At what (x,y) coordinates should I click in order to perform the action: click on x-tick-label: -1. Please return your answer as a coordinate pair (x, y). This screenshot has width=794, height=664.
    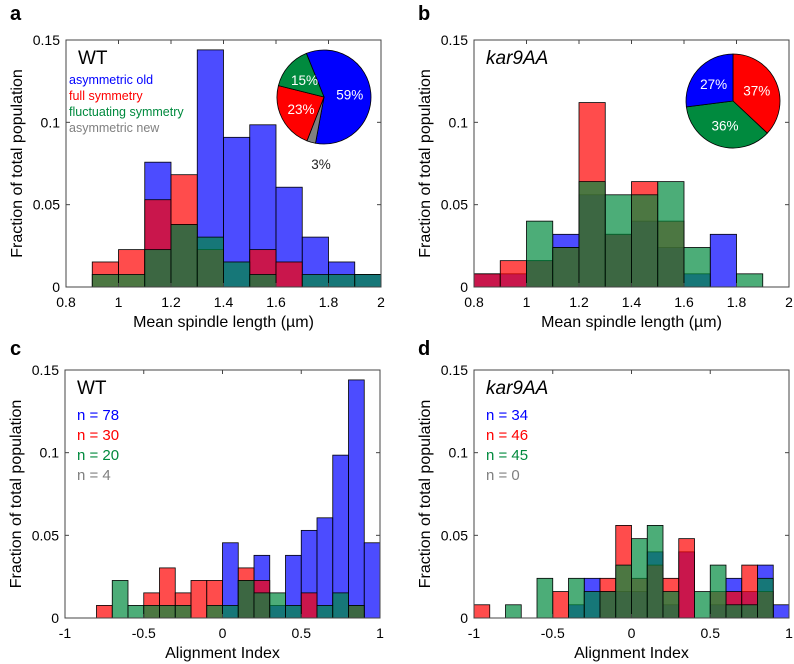
    Looking at the image, I should click on (474, 633).